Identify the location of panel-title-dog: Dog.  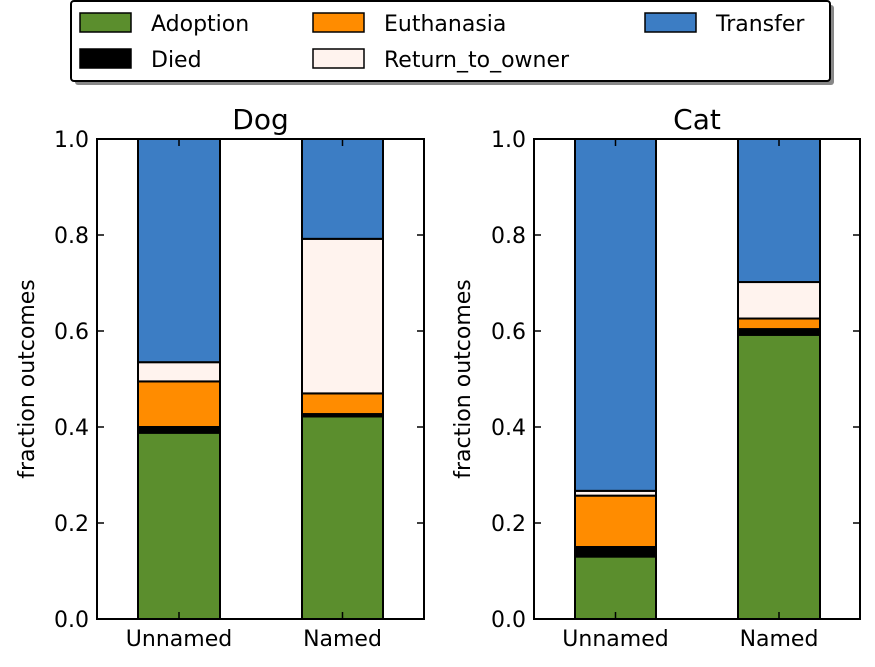
(260, 119).